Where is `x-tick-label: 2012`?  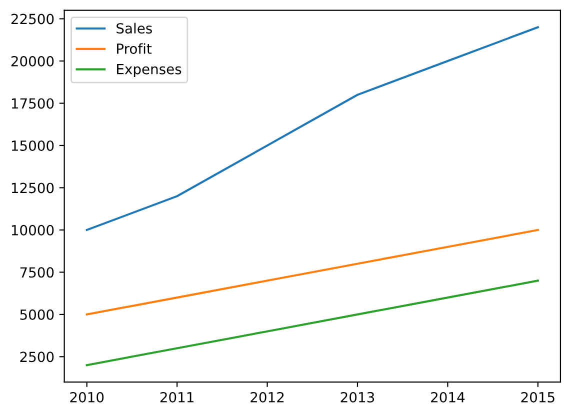
x-tick-label: 2012 is located at coordinates (267, 397).